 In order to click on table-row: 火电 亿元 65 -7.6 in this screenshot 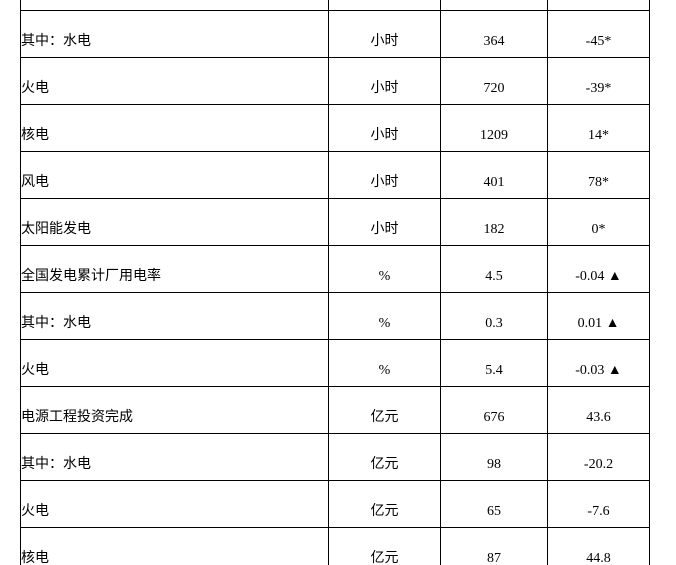, I will do `click(335, 504)`.